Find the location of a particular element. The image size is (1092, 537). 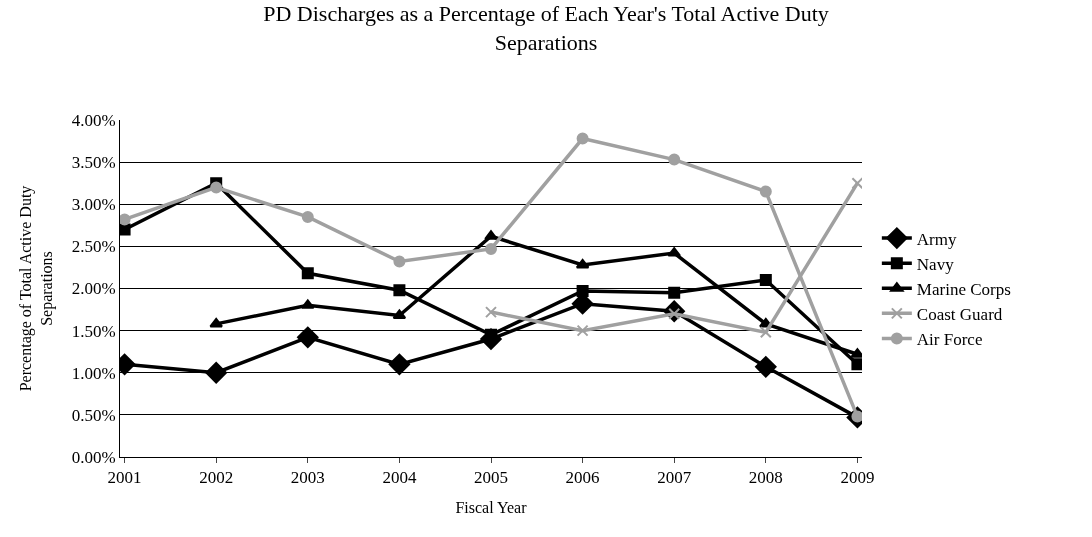

y-tick-label: 0.50% is located at coordinates (93, 415).